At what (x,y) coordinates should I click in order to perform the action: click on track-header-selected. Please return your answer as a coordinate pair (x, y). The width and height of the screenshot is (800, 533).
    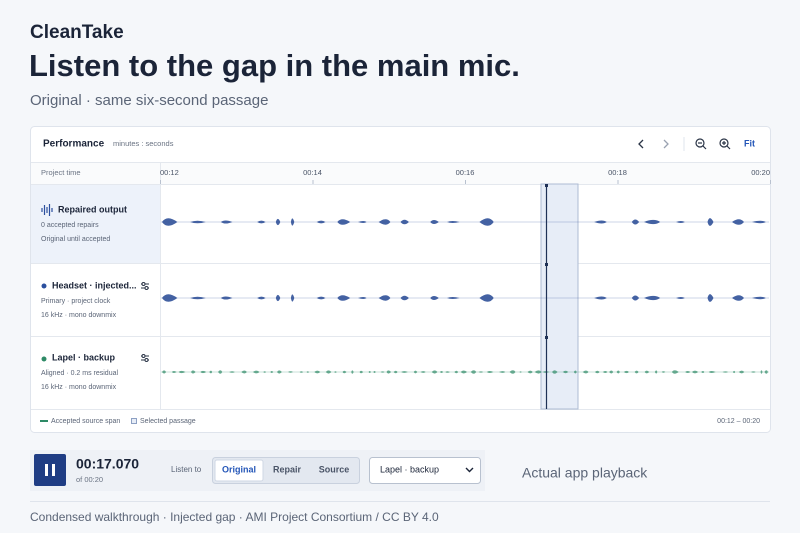
    Looking at the image, I should click on (95, 224).